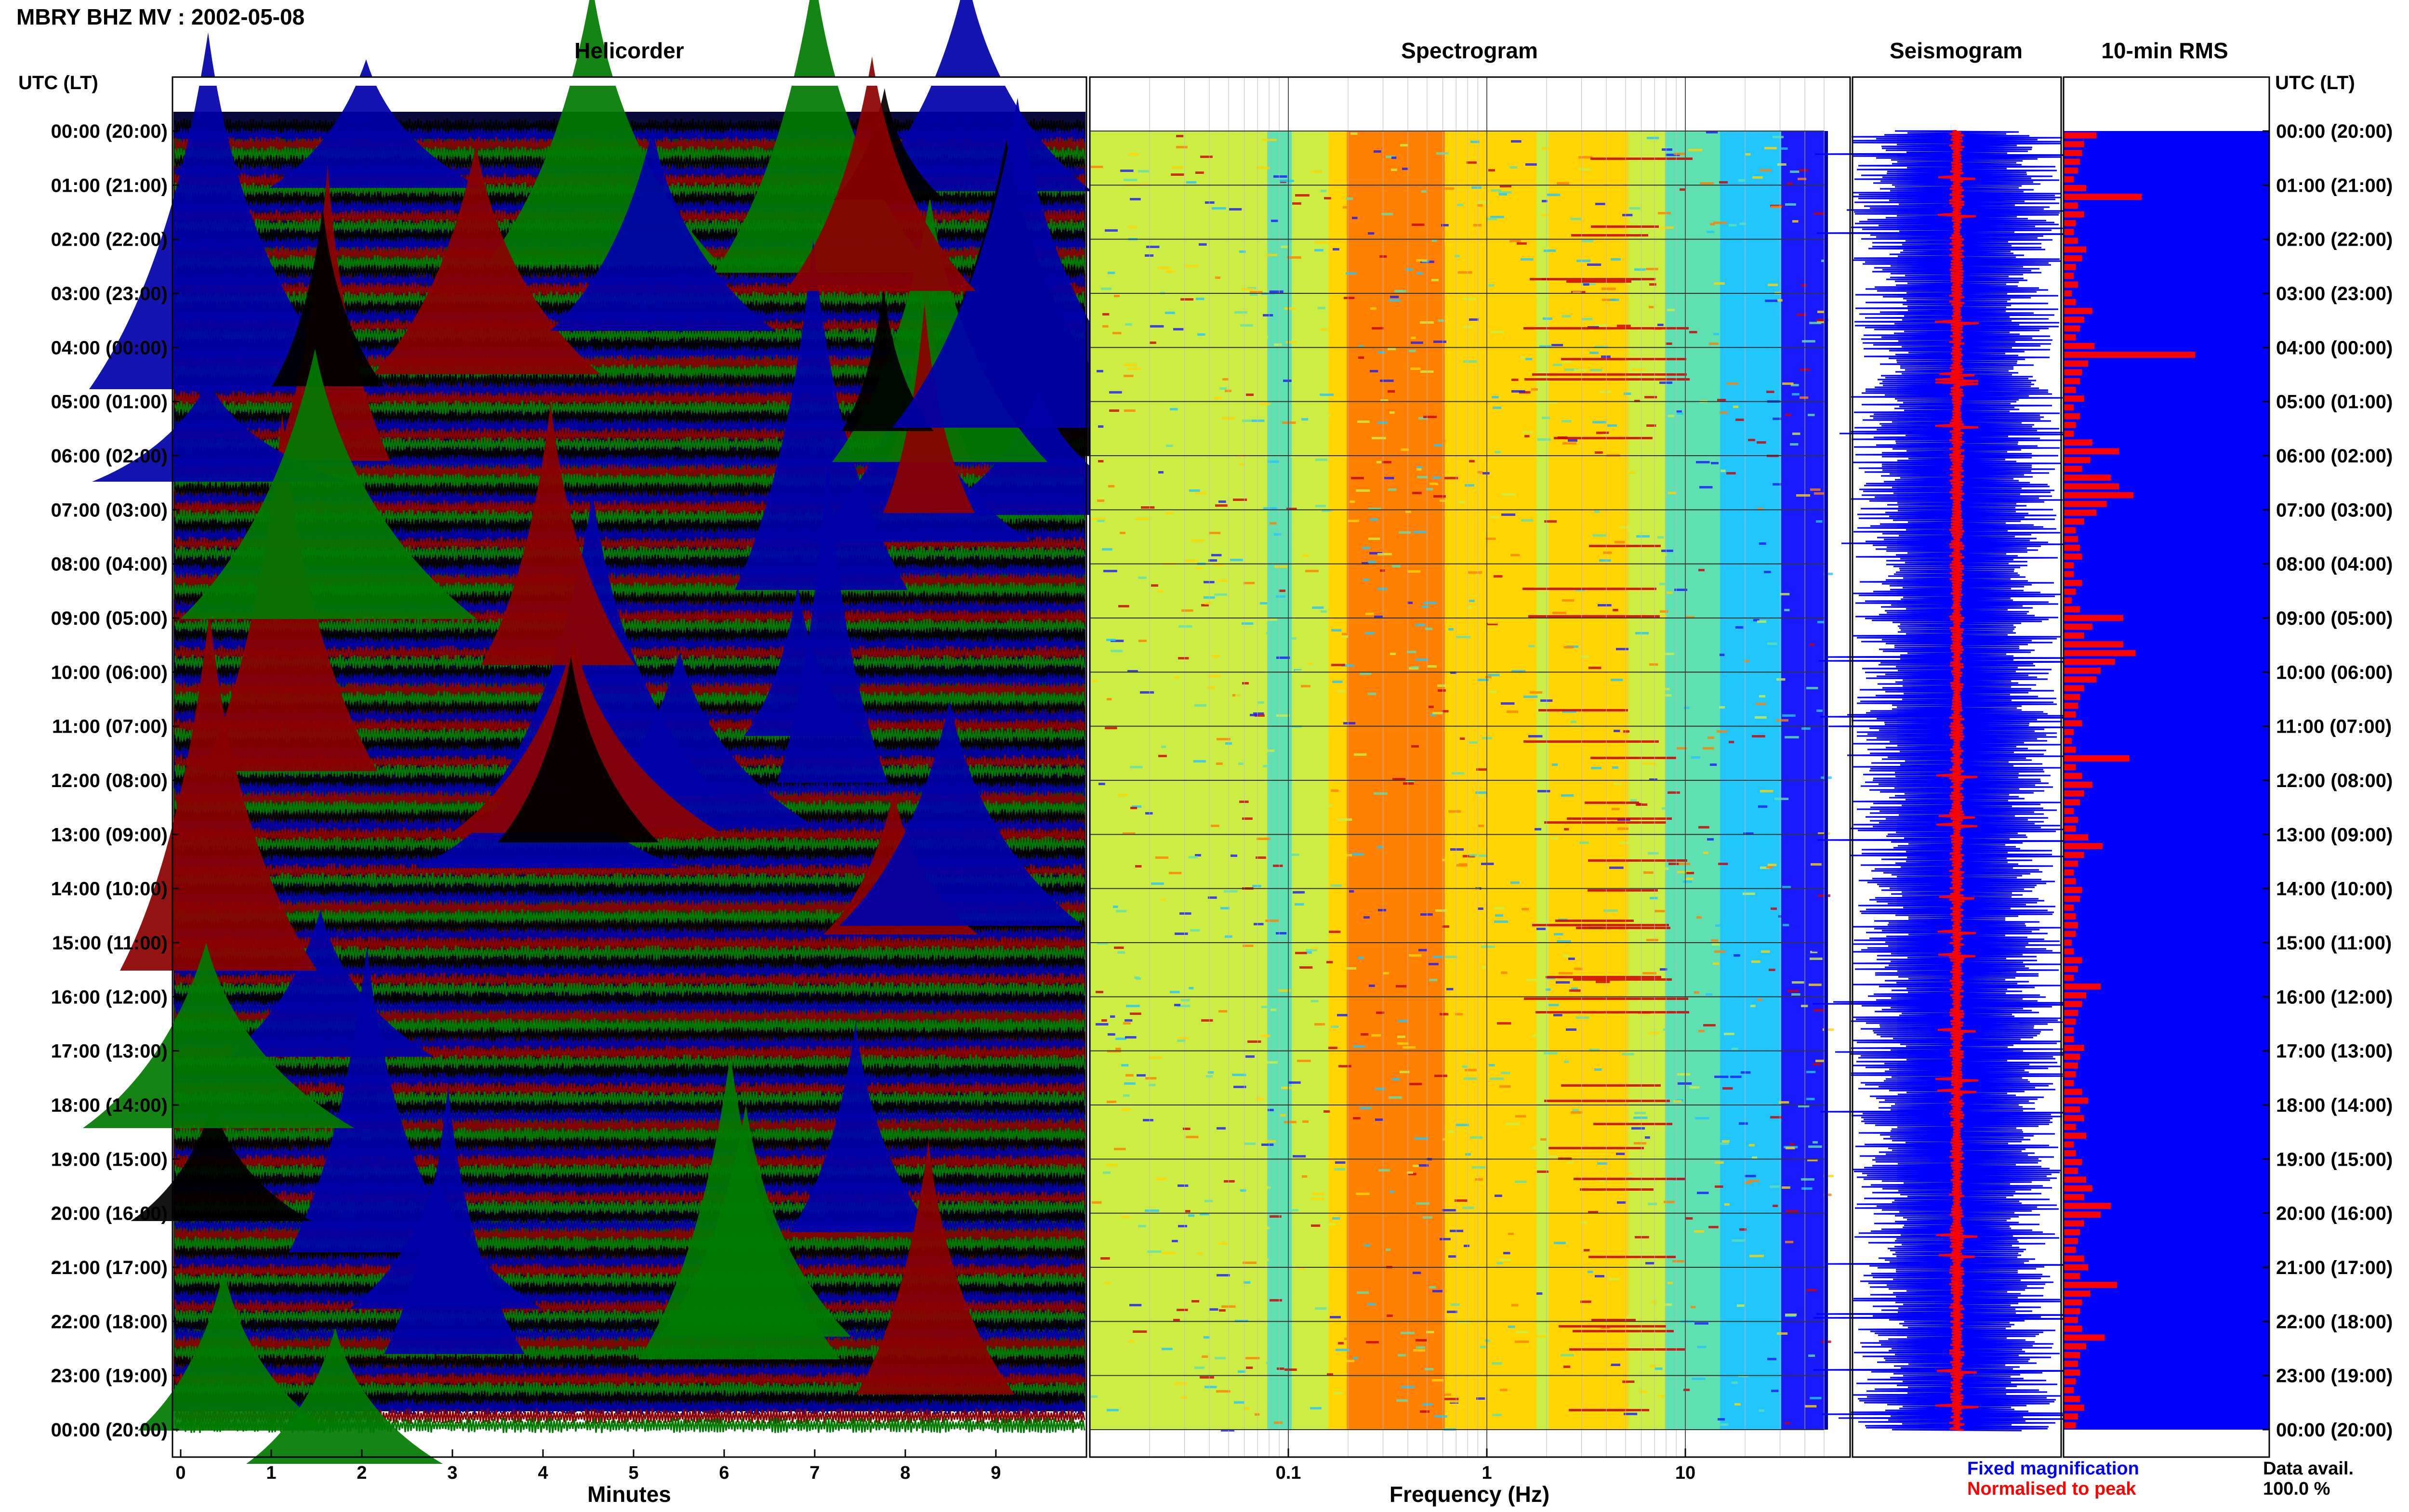  I want to click on rms-ytick-label: 05:00 (01:00), so click(2334, 402).